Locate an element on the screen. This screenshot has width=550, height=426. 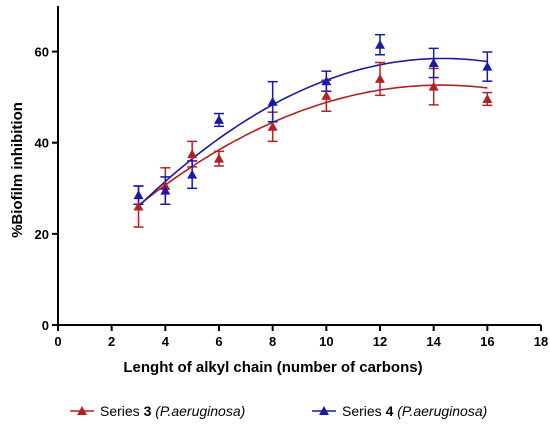
x-tick-label: 18 is located at coordinates (541, 341).